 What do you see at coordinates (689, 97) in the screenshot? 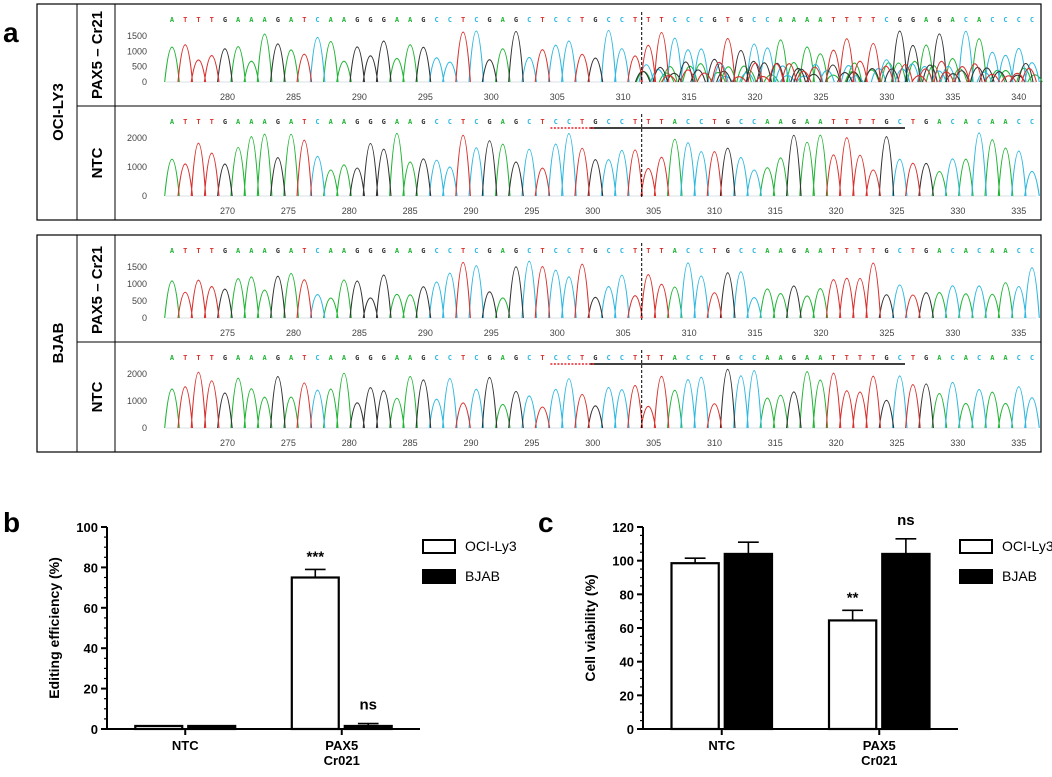
I see `x-tick-label: 315` at bounding box center [689, 97].